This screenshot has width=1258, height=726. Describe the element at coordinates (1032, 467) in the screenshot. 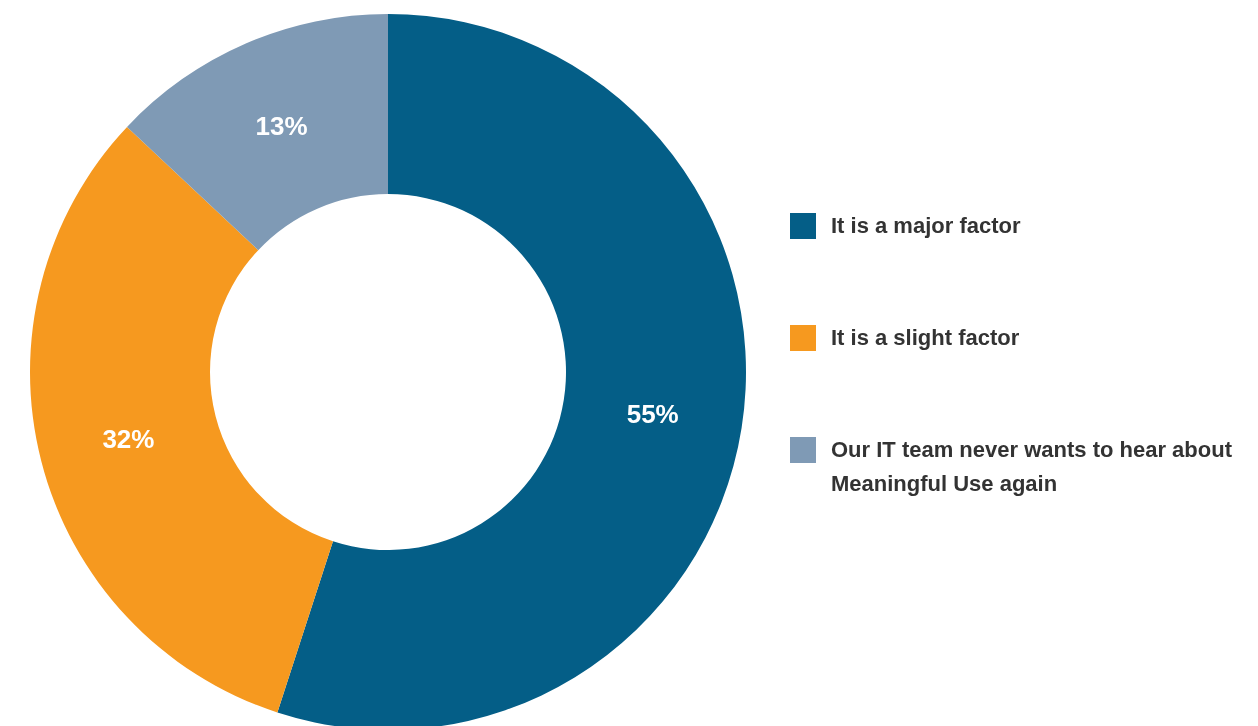

I see `legend-label: Our IT team never wants to hear about Meaningful Use again` at that location.